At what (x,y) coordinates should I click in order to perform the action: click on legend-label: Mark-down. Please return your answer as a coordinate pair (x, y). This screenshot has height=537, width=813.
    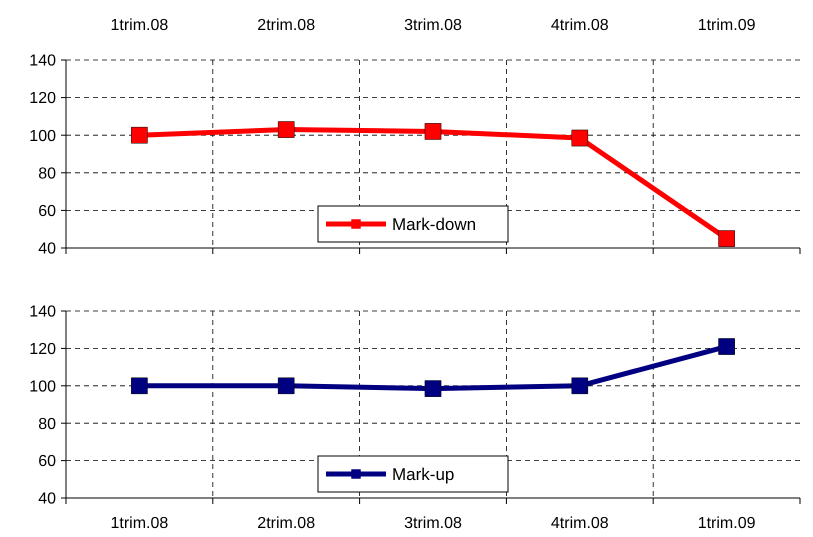
    Looking at the image, I should click on (434, 224).